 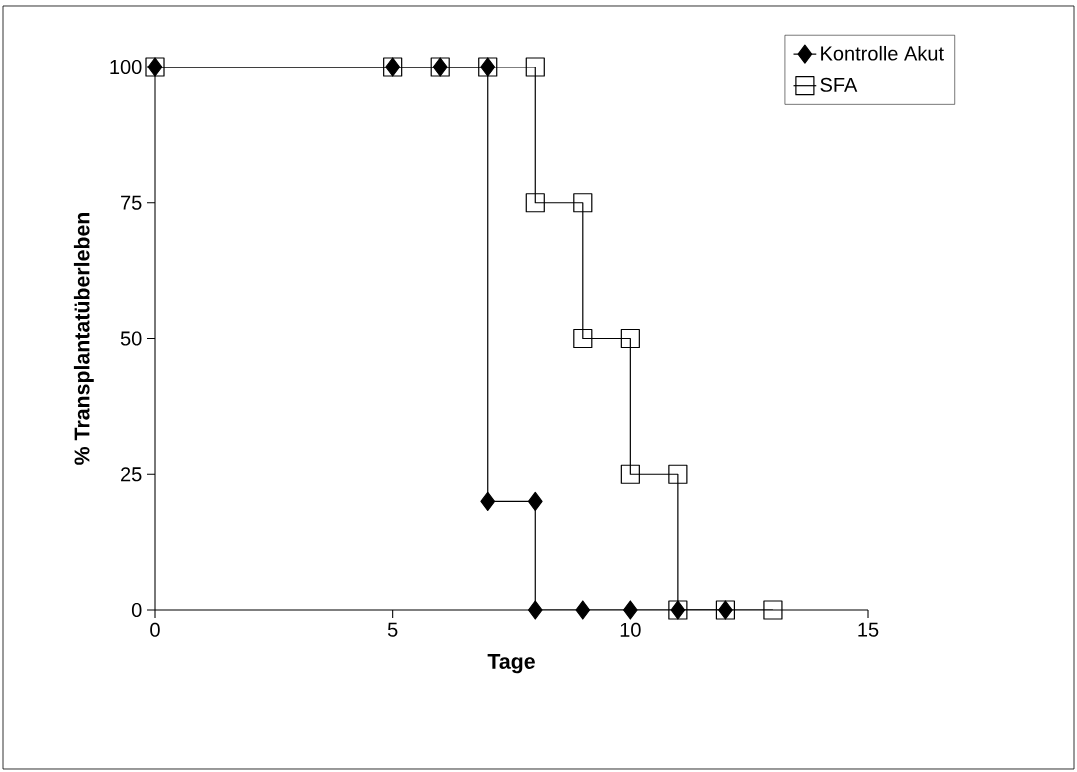 What do you see at coordinates (131, 474) in the screenshot?
I see `y-tick-label: 25` at bounding box center [131, 474].